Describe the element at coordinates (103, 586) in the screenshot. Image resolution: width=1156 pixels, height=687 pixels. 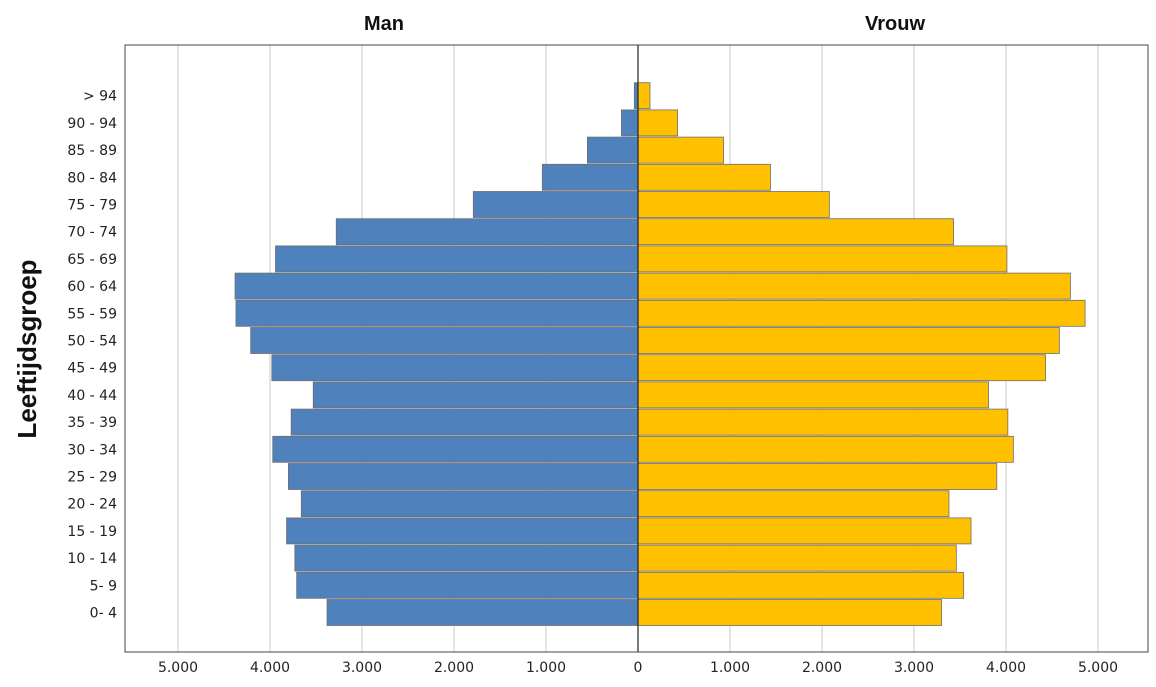
I see `y-tick-label: 5- 9` at that location.